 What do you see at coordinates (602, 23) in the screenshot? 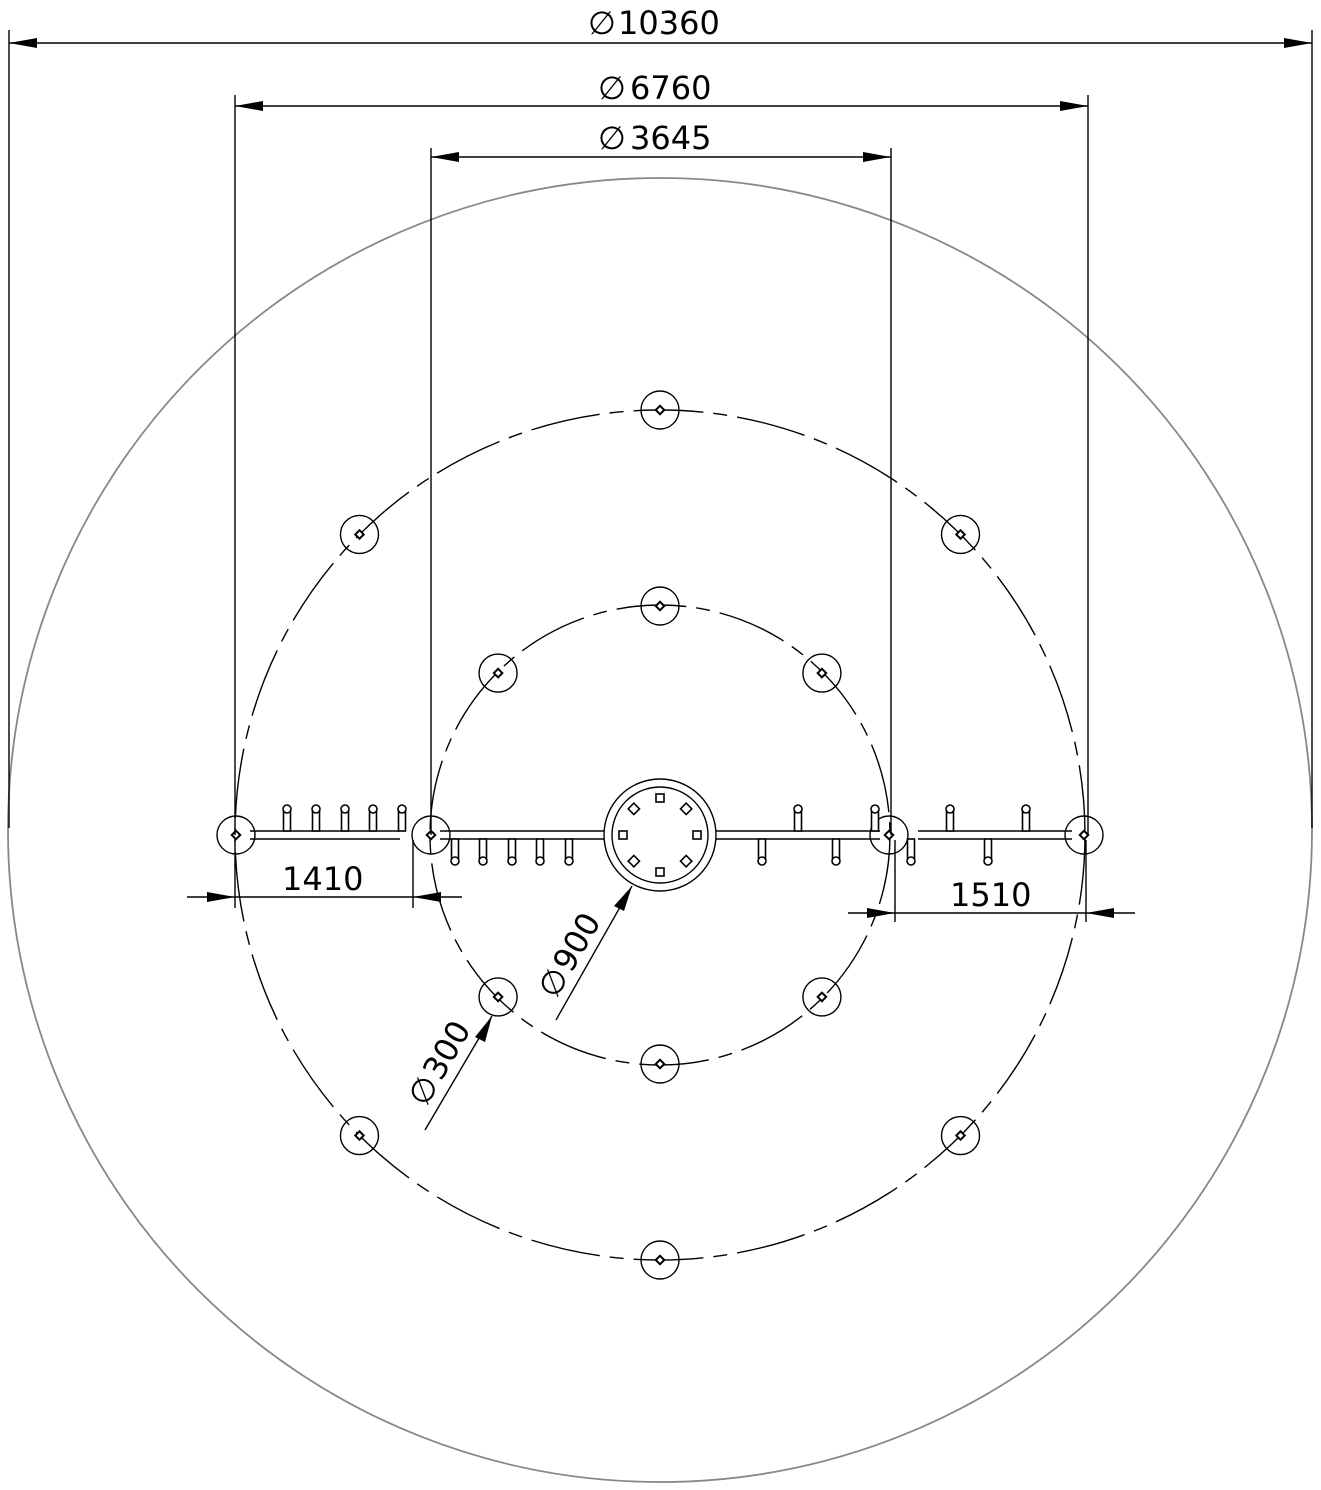
I see `outer-diameter-symbol: ∅` at bounding box center [602, 23].